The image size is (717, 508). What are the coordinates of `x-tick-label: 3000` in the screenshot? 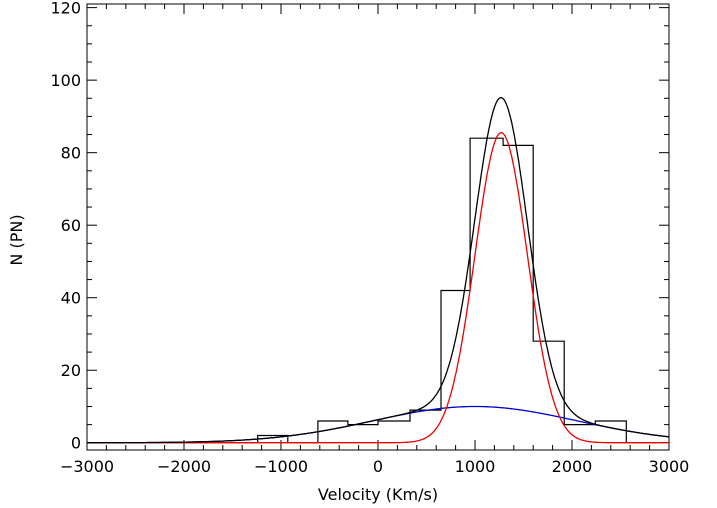 It's located at (669, 466).